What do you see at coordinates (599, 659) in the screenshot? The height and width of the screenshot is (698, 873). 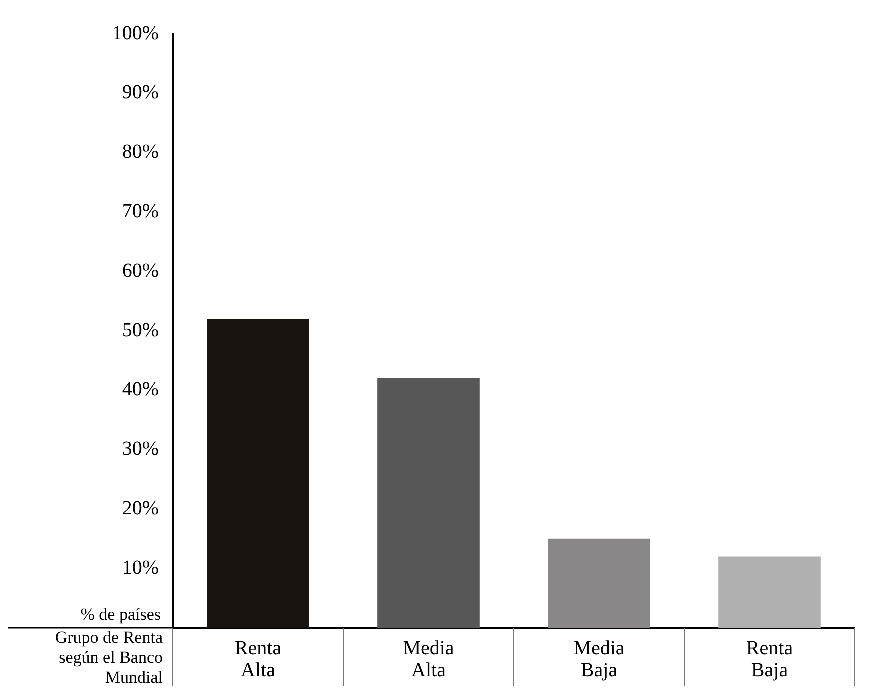 I see `x-tick-label: Media Baja` at bounding box center [599, 659].